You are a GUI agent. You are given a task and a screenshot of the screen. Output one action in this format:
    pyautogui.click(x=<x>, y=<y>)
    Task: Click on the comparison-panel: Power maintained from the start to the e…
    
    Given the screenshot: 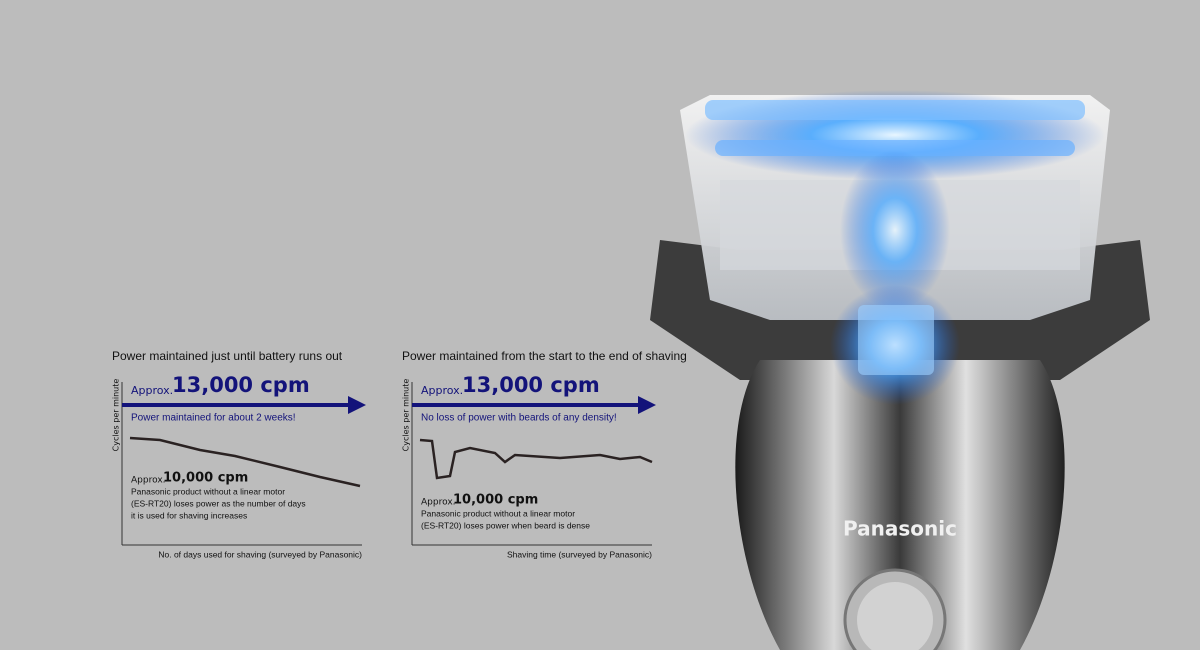 What is the action you would take?
    pyautogui.click(x=544, y=454)
    